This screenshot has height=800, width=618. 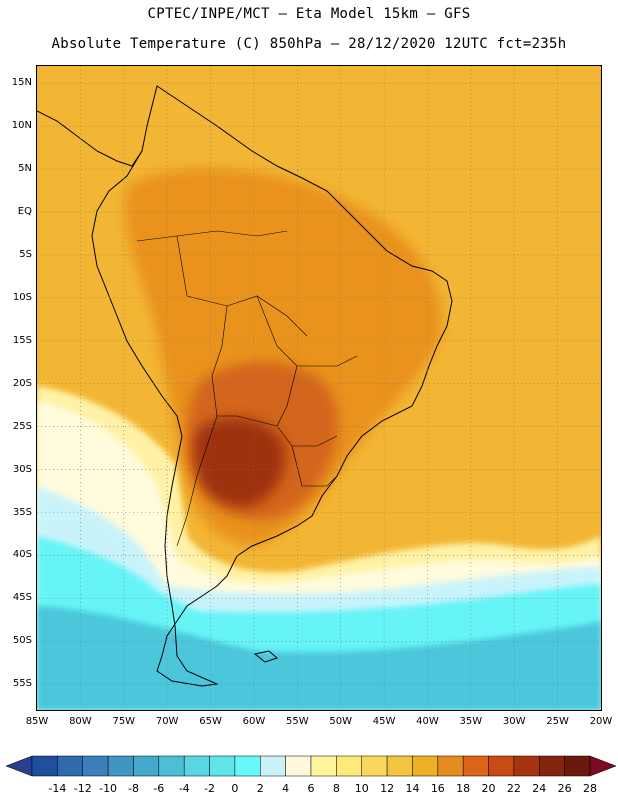 What do you see at coordinates (57, 788) in the screenshot?
I see `colorbar-level-label: -14` at bounding box center [57, 788].